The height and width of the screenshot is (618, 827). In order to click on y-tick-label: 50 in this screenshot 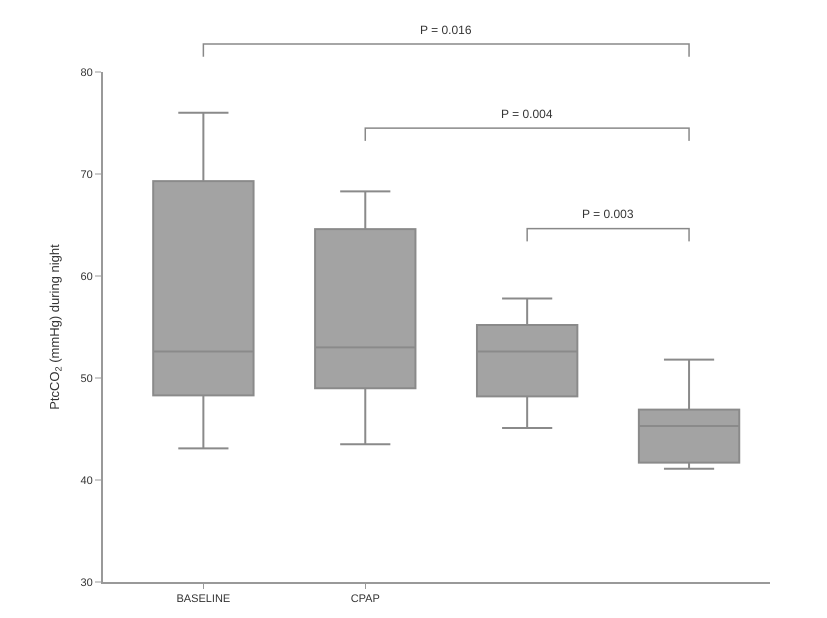, I will do `click(86, 378)`.